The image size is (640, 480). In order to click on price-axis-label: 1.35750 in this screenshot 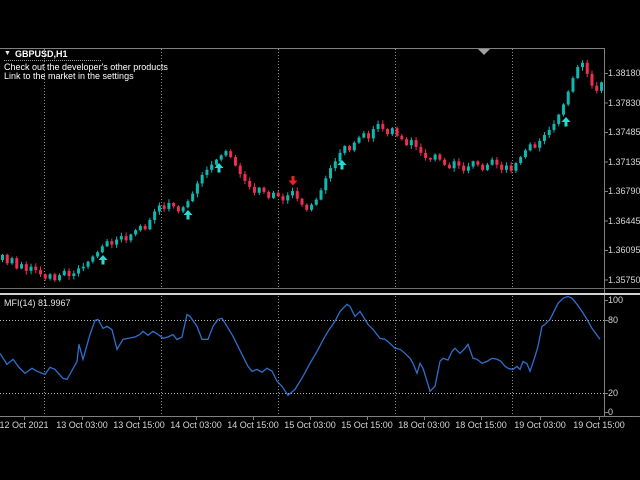, I will do `click(624, 279)`.